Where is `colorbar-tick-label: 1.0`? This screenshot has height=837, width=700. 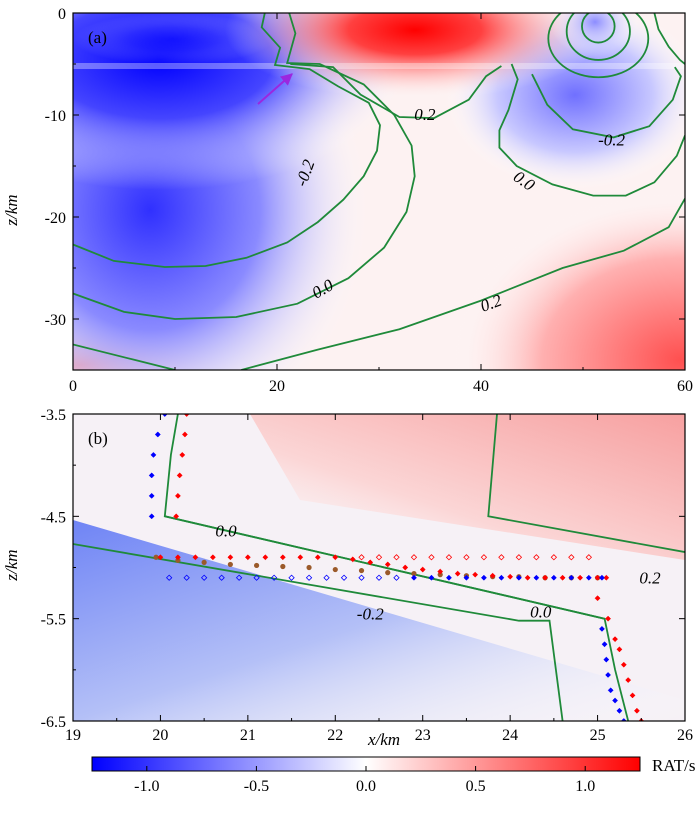
colorbar-tick-label: 1.0 is located at coordinates (585, 786).